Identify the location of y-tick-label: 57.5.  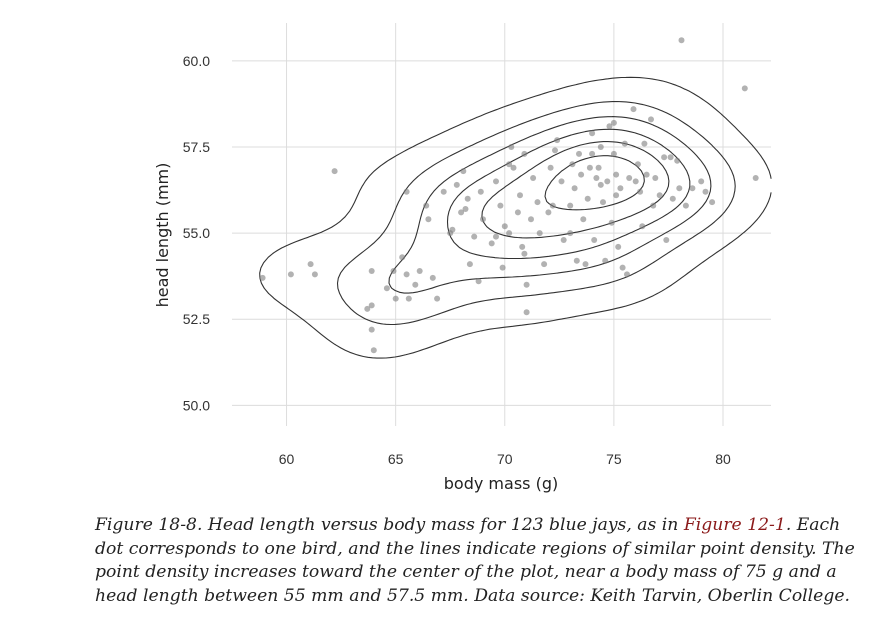
(196, 147).